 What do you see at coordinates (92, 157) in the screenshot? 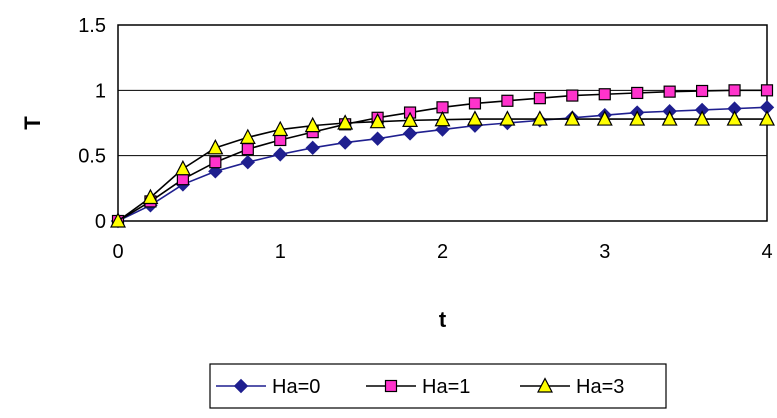
I see `y-tick-label: 0.5` at bounding box center [92, 157].